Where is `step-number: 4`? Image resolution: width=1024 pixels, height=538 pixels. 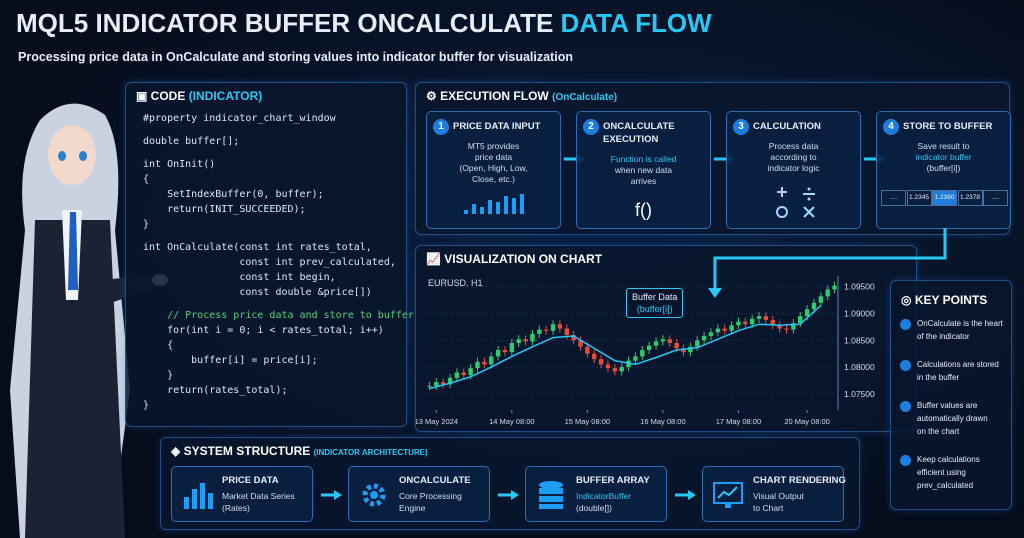
step-number: 4 is located at coordinates (891, 127).